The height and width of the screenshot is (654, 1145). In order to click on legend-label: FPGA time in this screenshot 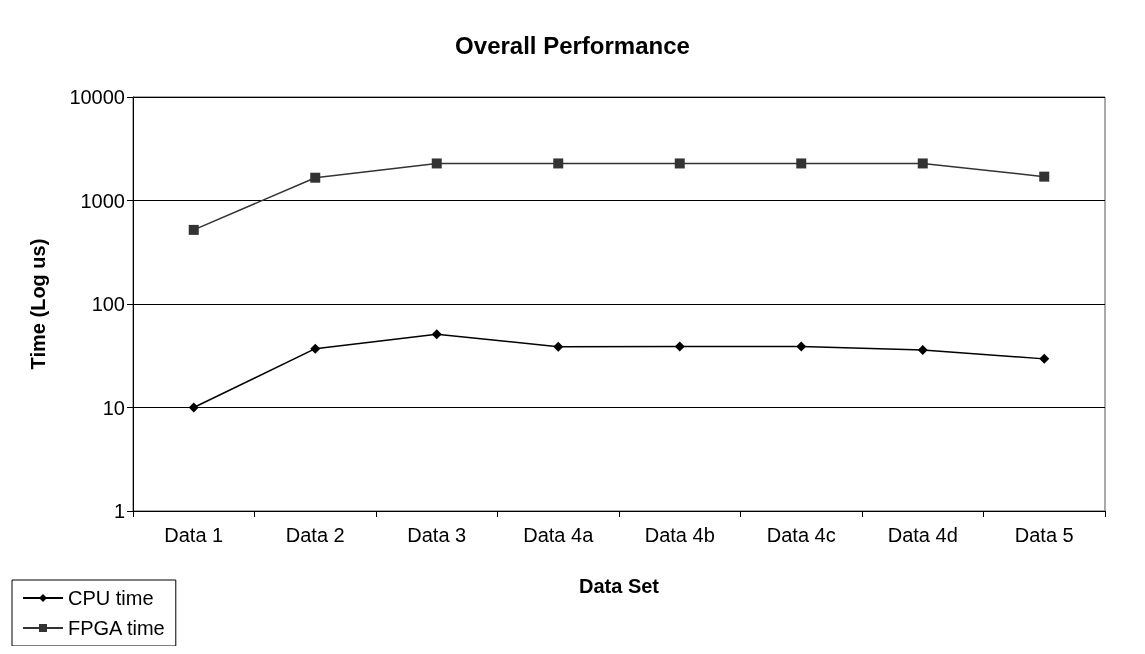, I will do `click(116, 628)`.